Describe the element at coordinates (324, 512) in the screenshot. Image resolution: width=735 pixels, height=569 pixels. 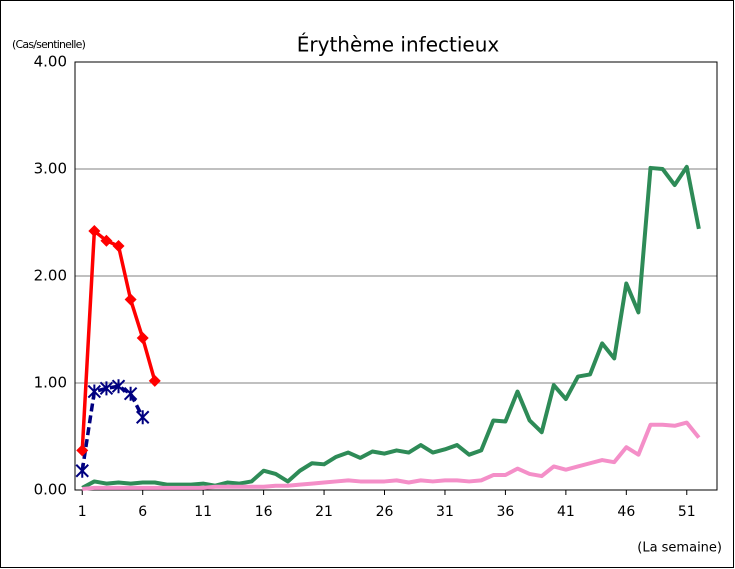
I see `x-tick-label: 21` at that location.